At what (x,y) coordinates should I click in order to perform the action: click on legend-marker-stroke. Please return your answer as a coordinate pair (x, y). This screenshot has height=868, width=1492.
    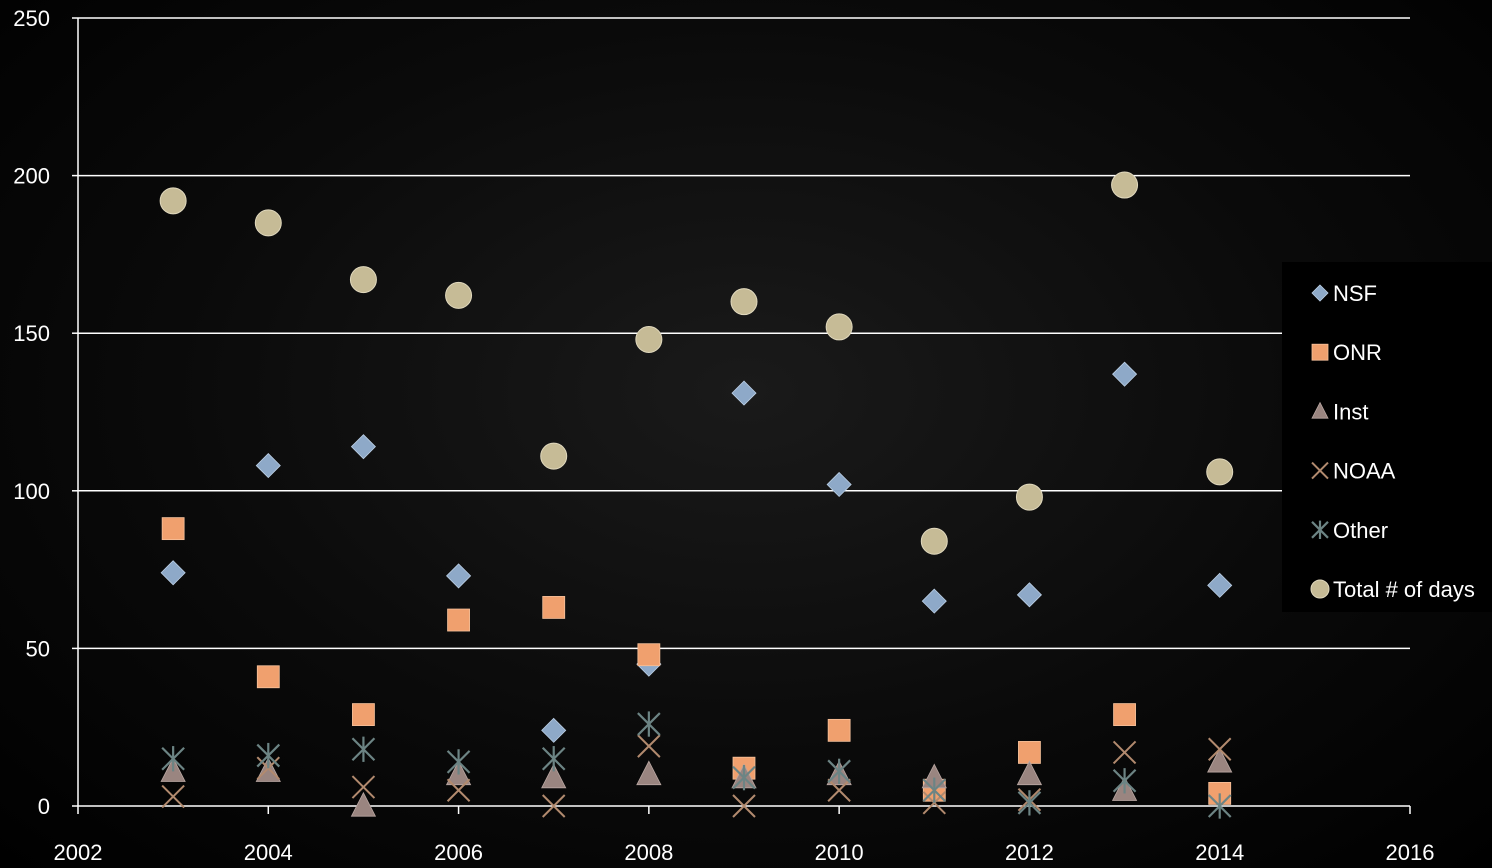
    Looking at the image, I should click on (1320, 470).